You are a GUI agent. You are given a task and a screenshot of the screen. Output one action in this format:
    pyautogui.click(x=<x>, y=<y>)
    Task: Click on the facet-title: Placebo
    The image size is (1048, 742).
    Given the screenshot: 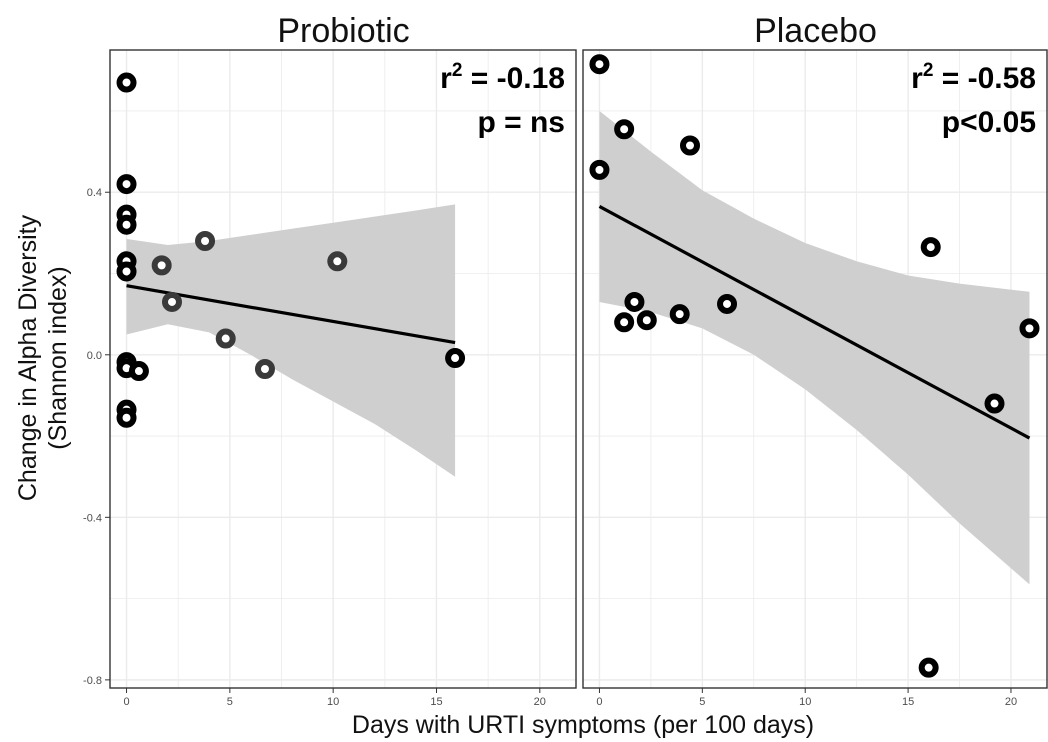 What is the action you would take?
    pyautogui.click(x=815, y=31)
    